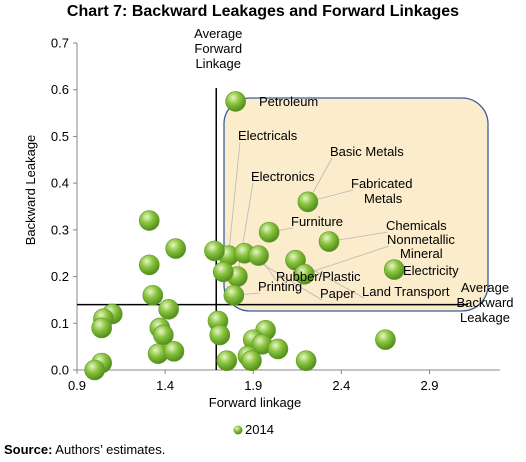  What do you see at coordinates (218, 33) in the screenshot?
I see `average-forward-label: Average` at bounding box center [218, 33].